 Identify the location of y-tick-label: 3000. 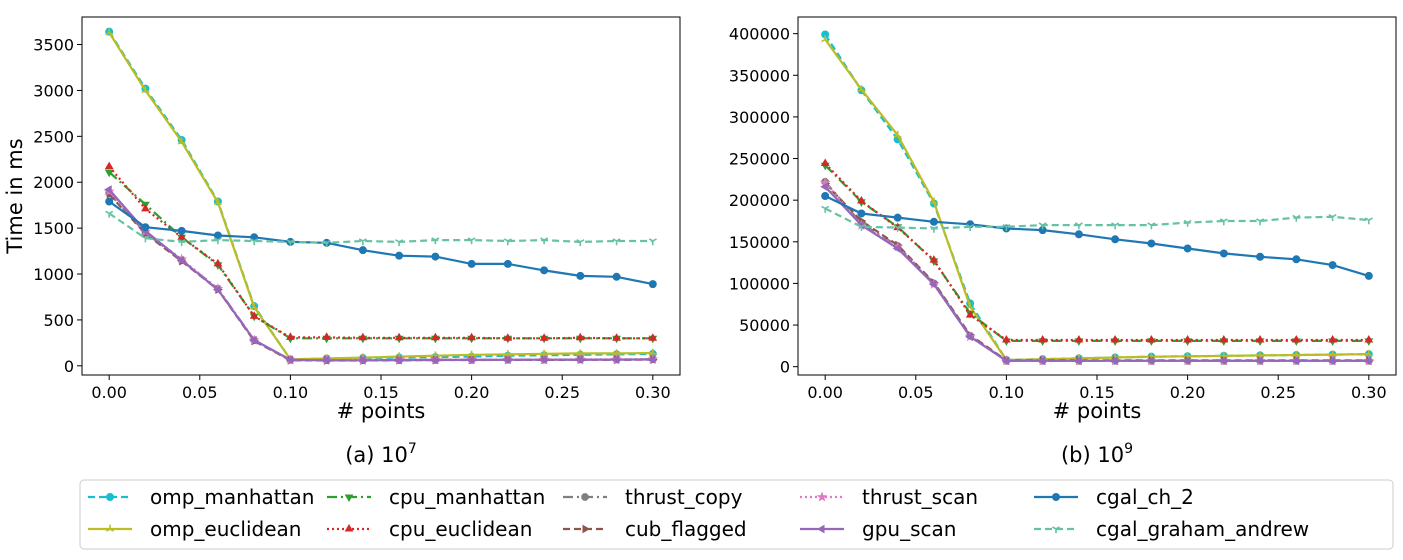
(53, 90).